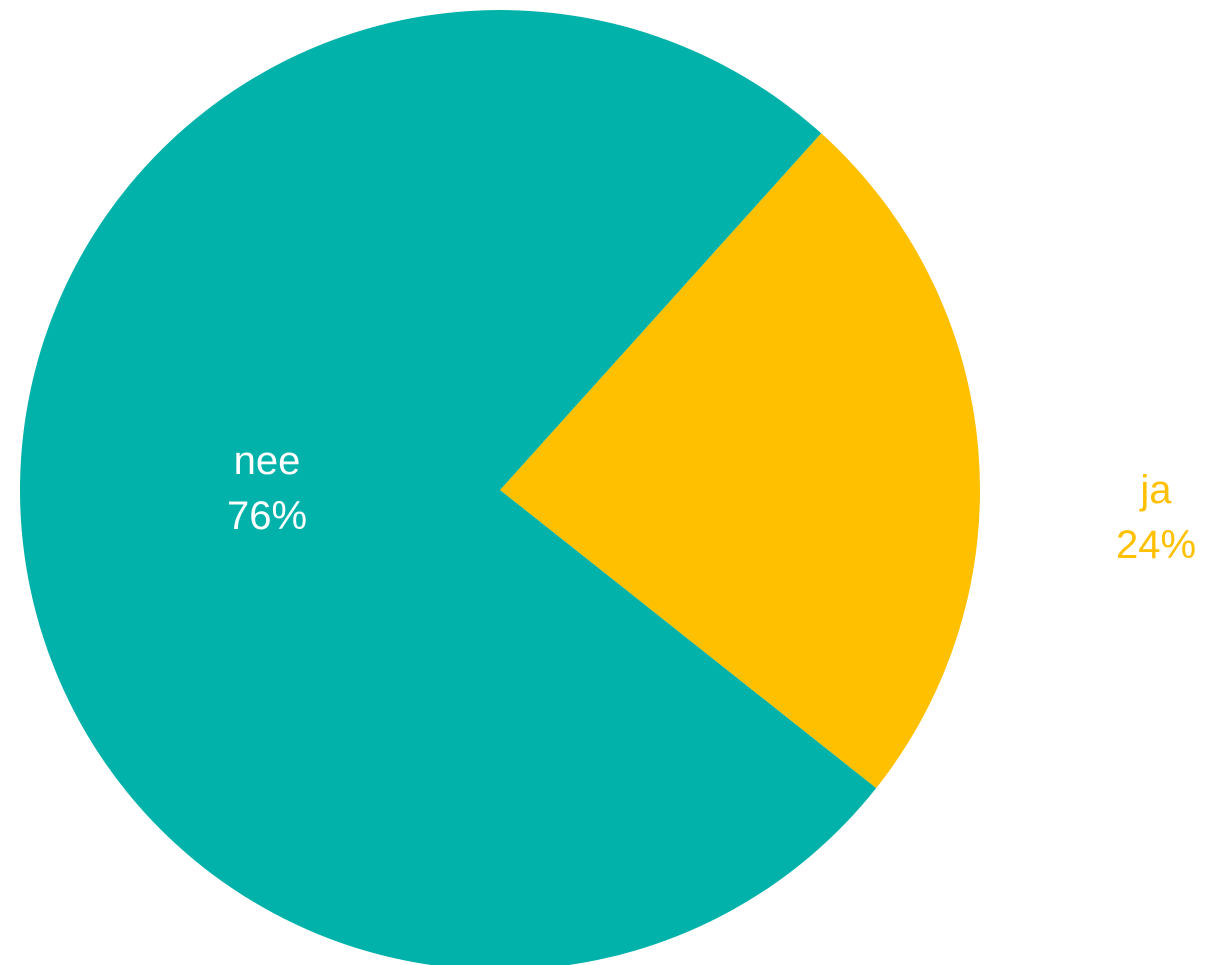  Describe the element at coordinates (1155, 490) in the screenshot. I see `slice-label-ja: ja` at that location.